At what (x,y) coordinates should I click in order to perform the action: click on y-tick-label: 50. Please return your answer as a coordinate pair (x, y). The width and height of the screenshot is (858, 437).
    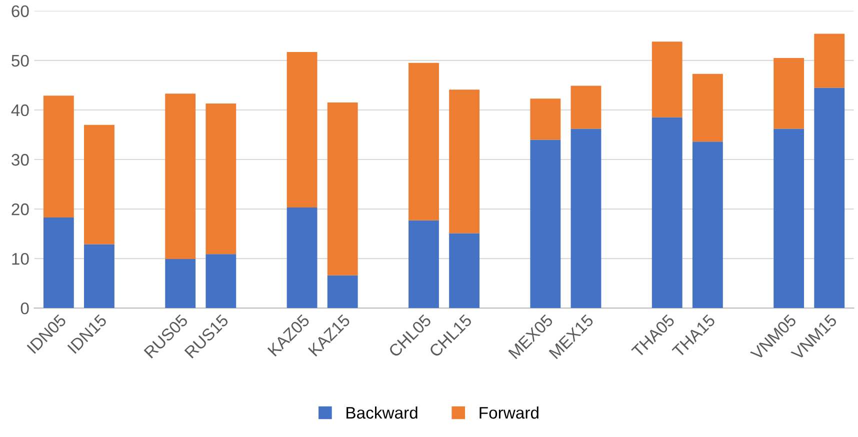
    Looking at the image, I should click on (20, 60).